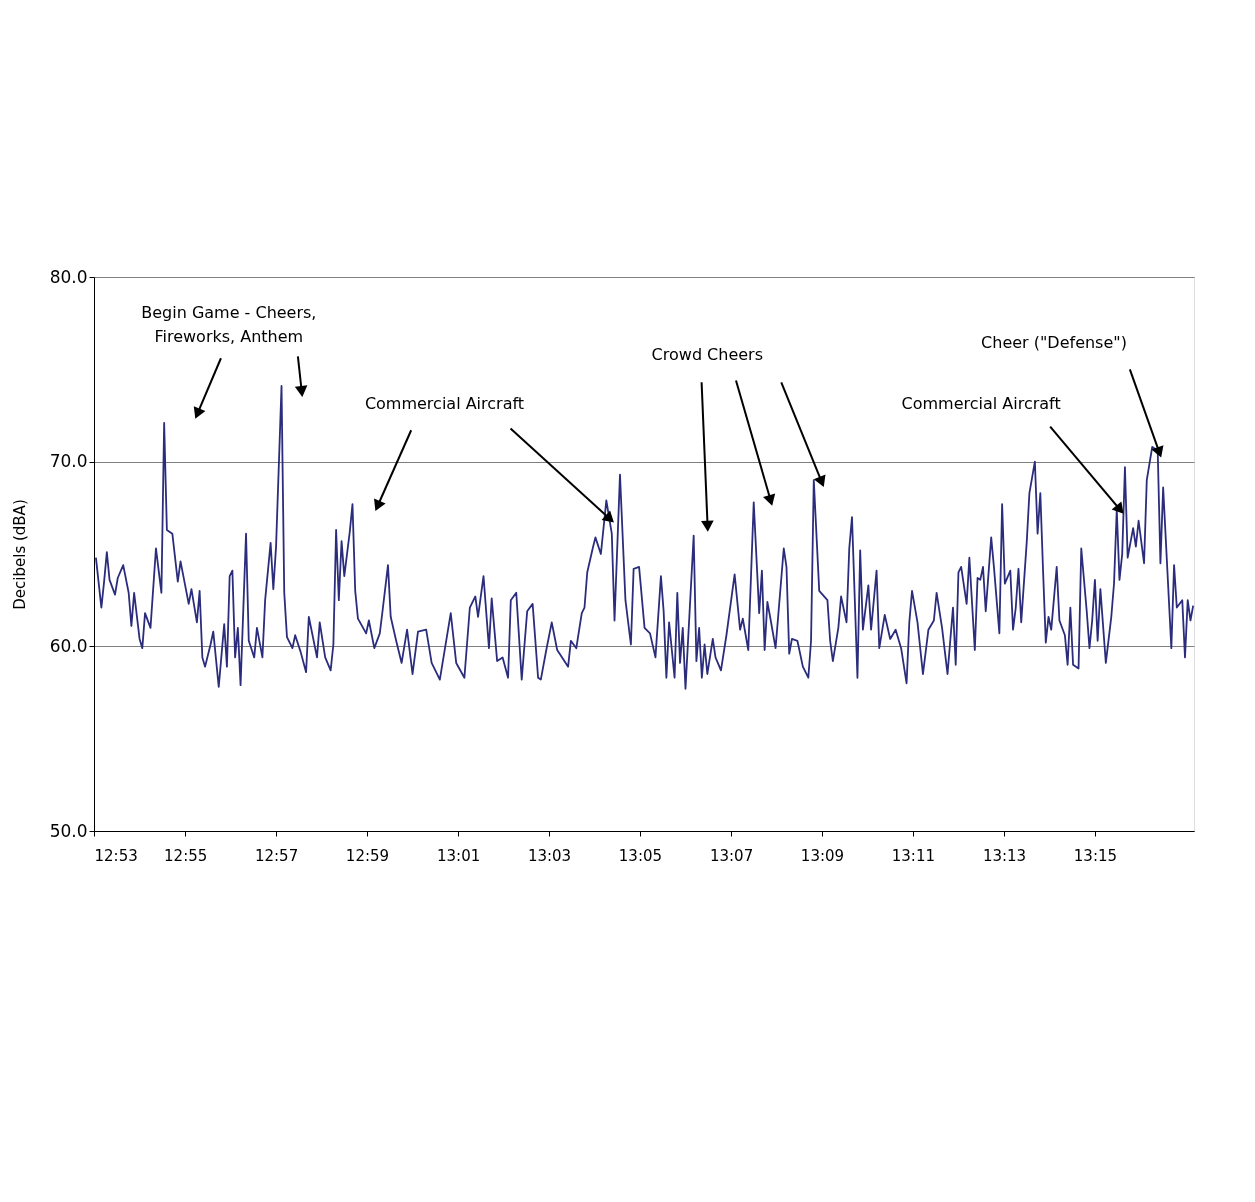  I want to click on annotation: Cheer ("Defense"), so click(1054, 343).